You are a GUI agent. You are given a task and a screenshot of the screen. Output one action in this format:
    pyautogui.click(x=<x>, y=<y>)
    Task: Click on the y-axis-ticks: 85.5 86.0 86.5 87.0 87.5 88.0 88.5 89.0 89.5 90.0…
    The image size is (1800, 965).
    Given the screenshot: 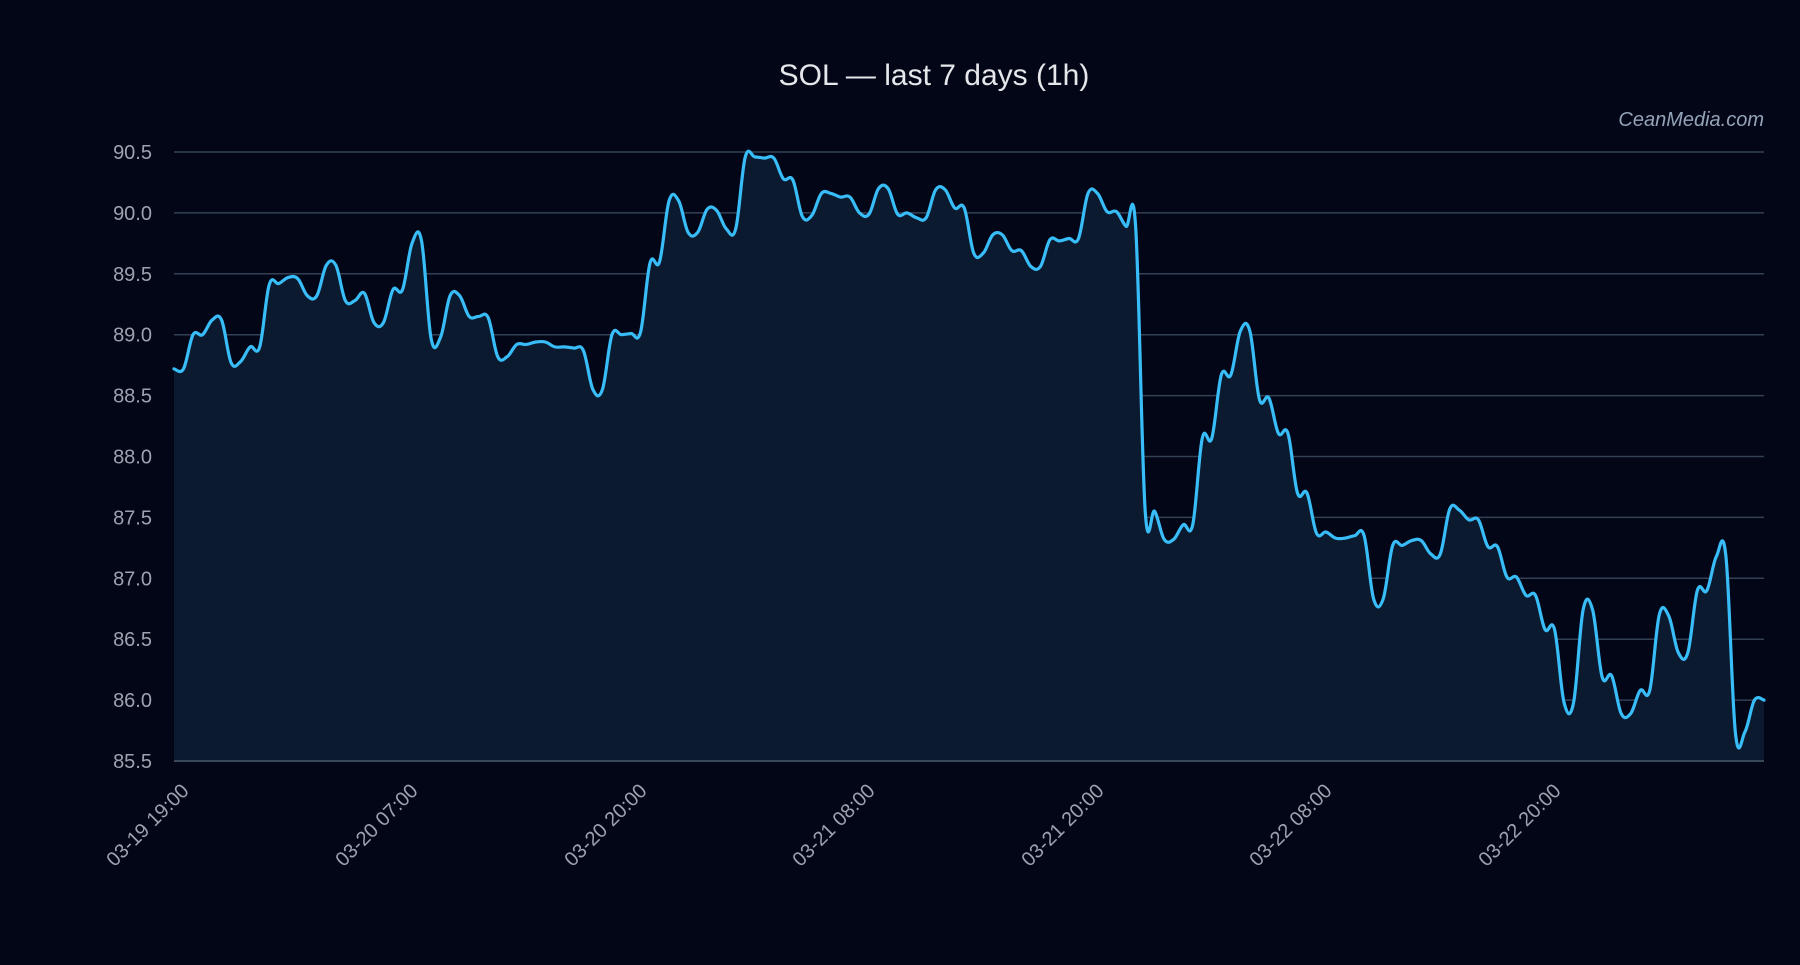 What is the action you would take?
    pyautogui.click(x=132, y=457)
    